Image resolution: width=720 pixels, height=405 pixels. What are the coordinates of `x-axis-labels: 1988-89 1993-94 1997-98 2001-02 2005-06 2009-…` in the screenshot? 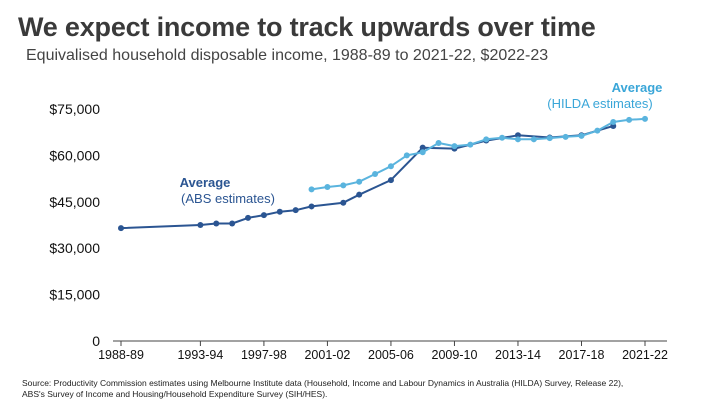 It's located at (383, 355).